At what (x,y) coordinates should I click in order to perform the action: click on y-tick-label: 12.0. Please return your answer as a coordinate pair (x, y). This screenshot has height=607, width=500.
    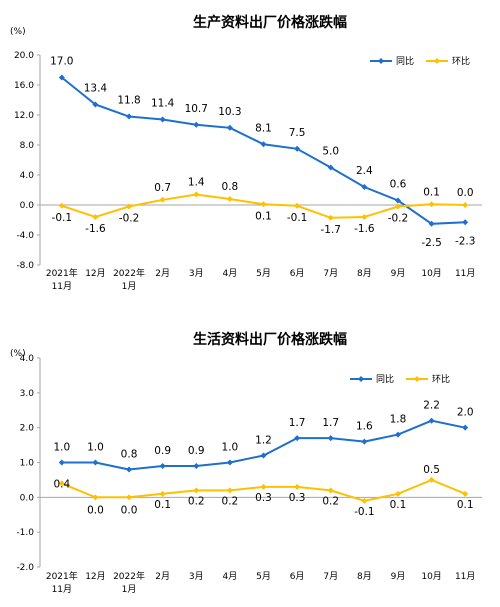
    Looking at the image, I should click on (24, 116).